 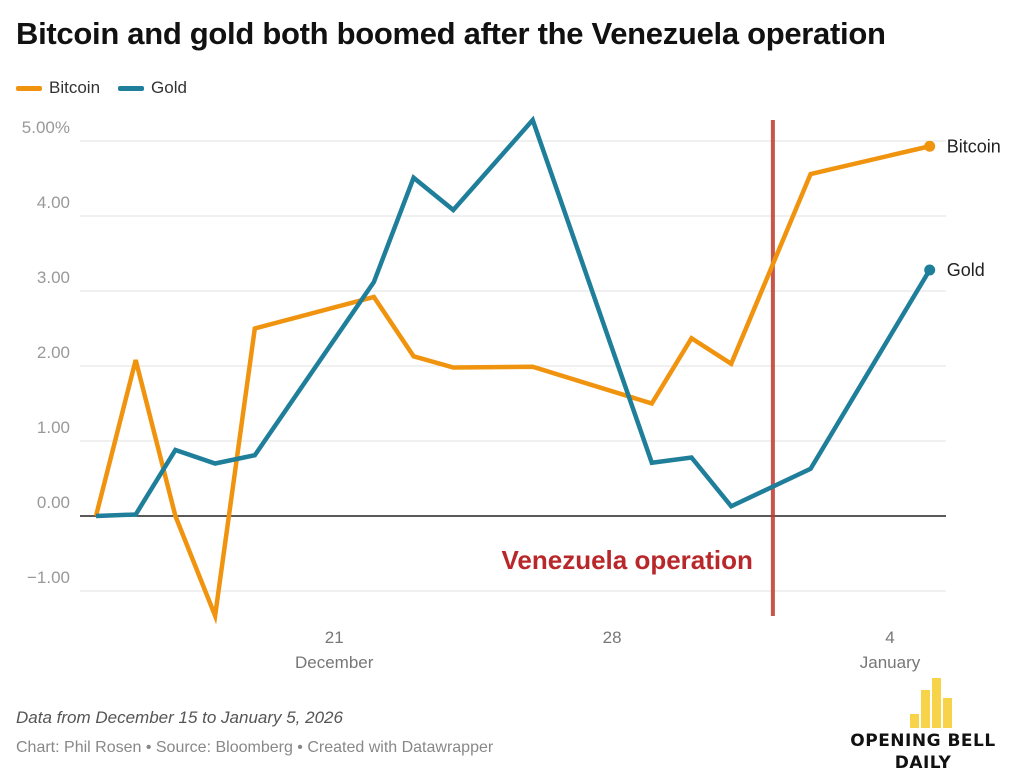 I want to click on x-tick-label: 21, so click(x=334, y=637).